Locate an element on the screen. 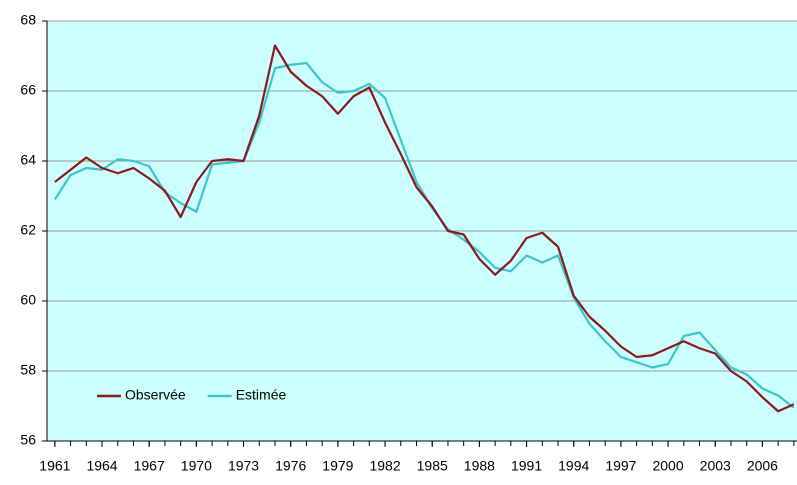  y-tick-label: 68 is located at coordinates (28, 20).